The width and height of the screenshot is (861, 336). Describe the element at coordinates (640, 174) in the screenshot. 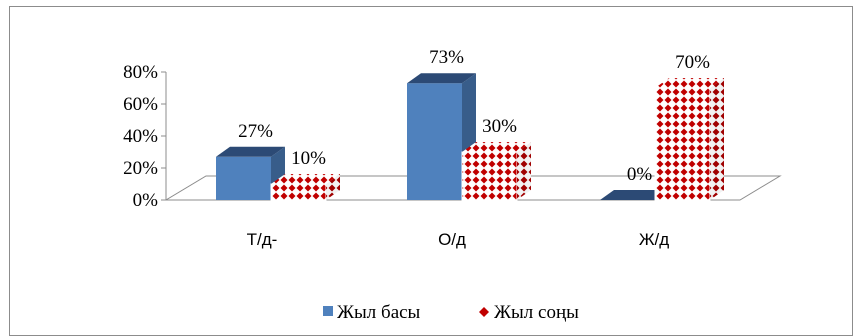

I see `data-label: 0%` at that location.